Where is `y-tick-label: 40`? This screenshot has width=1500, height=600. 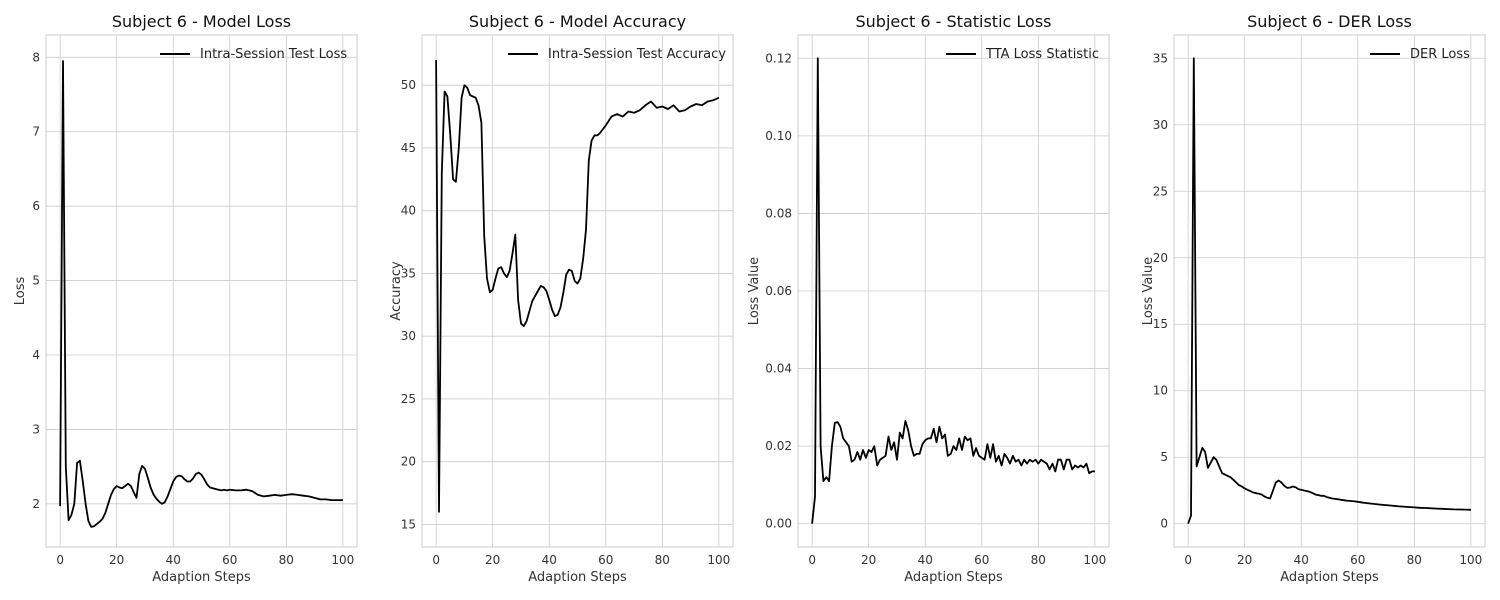 y-tick-label: 40 is located at coordinates (408, 211).